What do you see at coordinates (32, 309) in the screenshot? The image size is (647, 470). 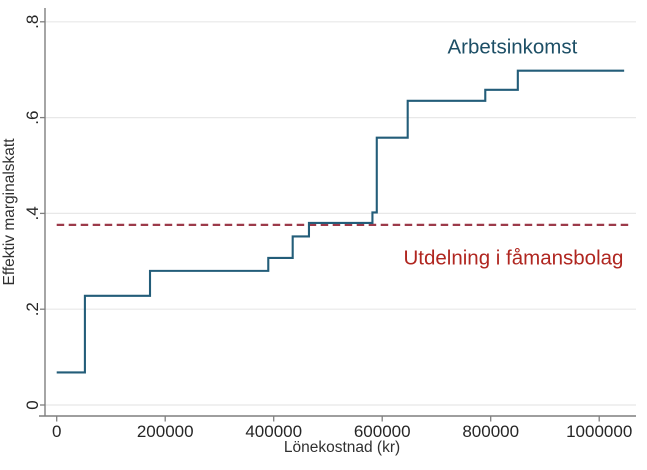 I see `y-tick-label: .2` at bounding box center [32, 309].